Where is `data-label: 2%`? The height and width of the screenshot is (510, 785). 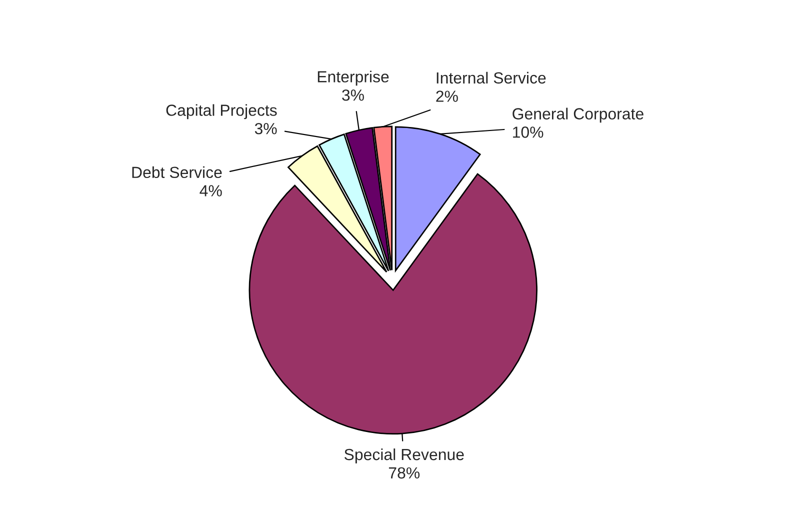 data-label: 2% is located at coordinates (447, 96).